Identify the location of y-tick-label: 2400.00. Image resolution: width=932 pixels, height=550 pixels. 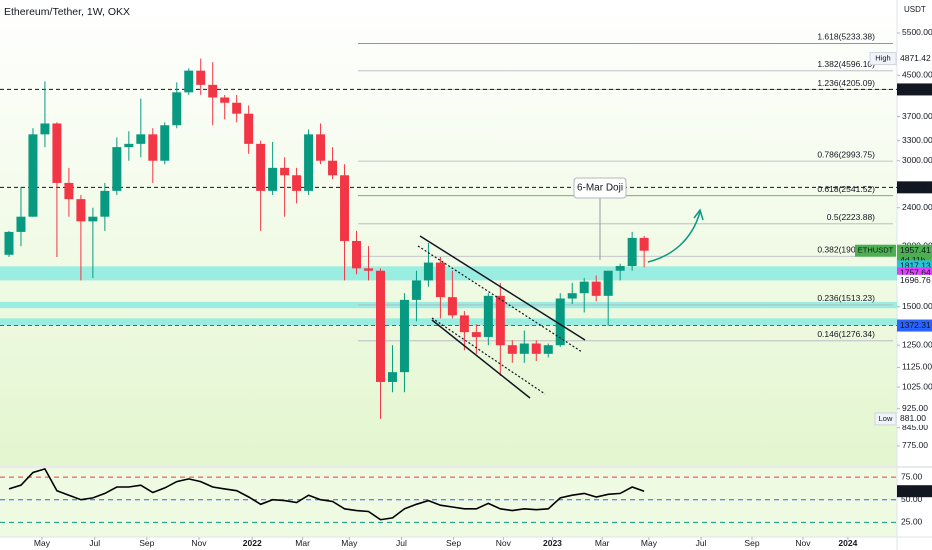
(917, 207).